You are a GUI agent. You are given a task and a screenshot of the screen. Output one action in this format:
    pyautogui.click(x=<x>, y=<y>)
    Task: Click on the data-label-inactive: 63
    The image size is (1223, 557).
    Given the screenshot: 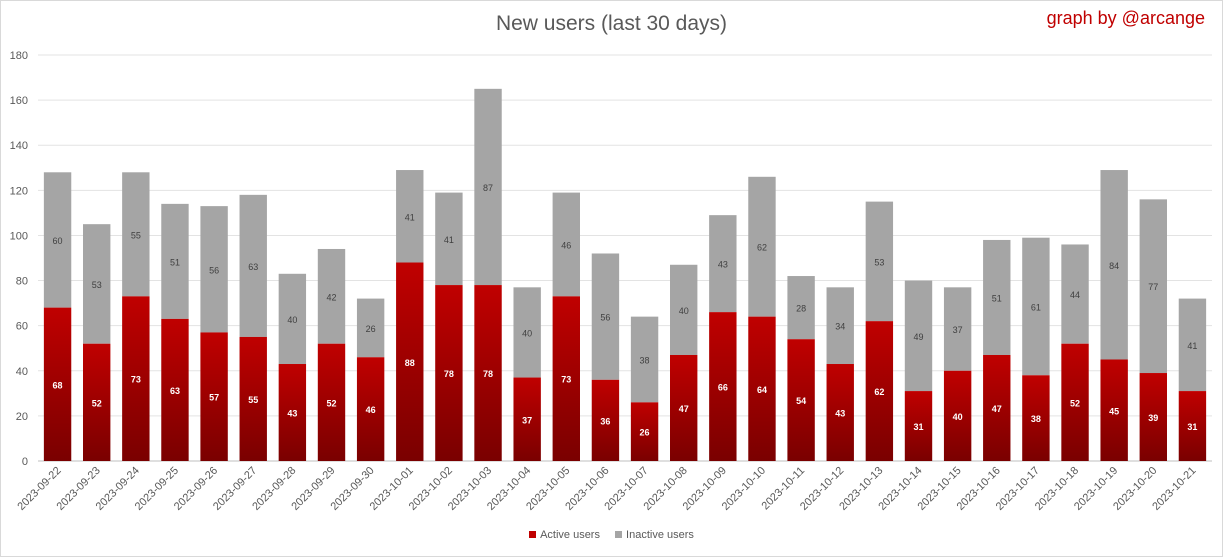 What is the action you would take?
    pyautogui.click(x=253, y=267)
    